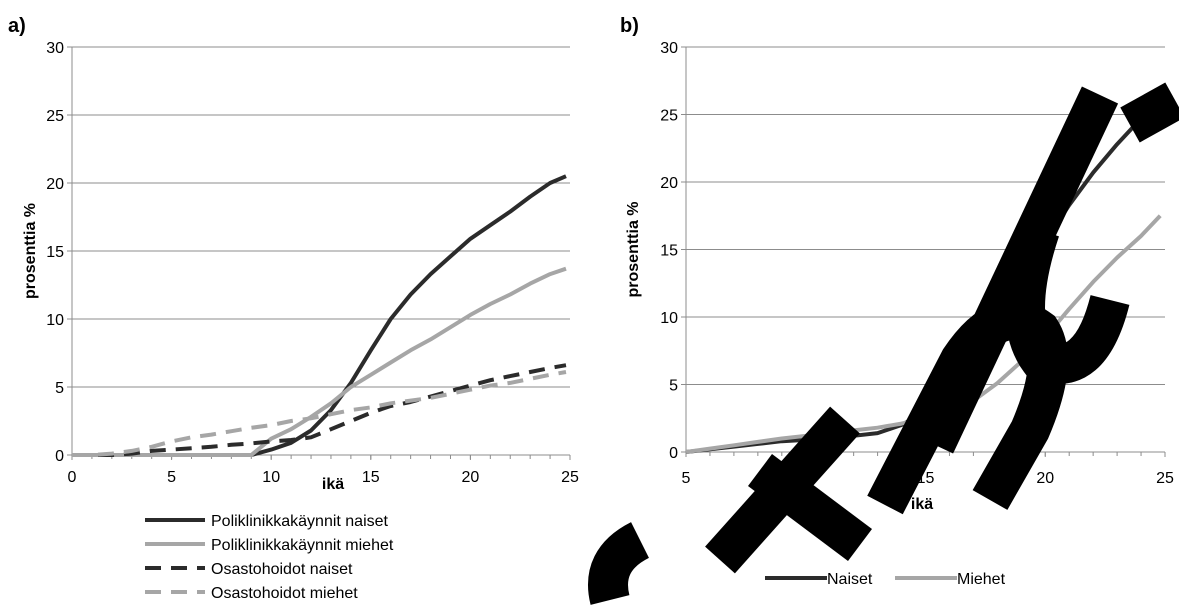 The width and height of the screenshot is (1179, 609). What do you see at coordinates (629, 26) in the screenshot?
I see `panel-label: b)` at bounding box center [629, 26].